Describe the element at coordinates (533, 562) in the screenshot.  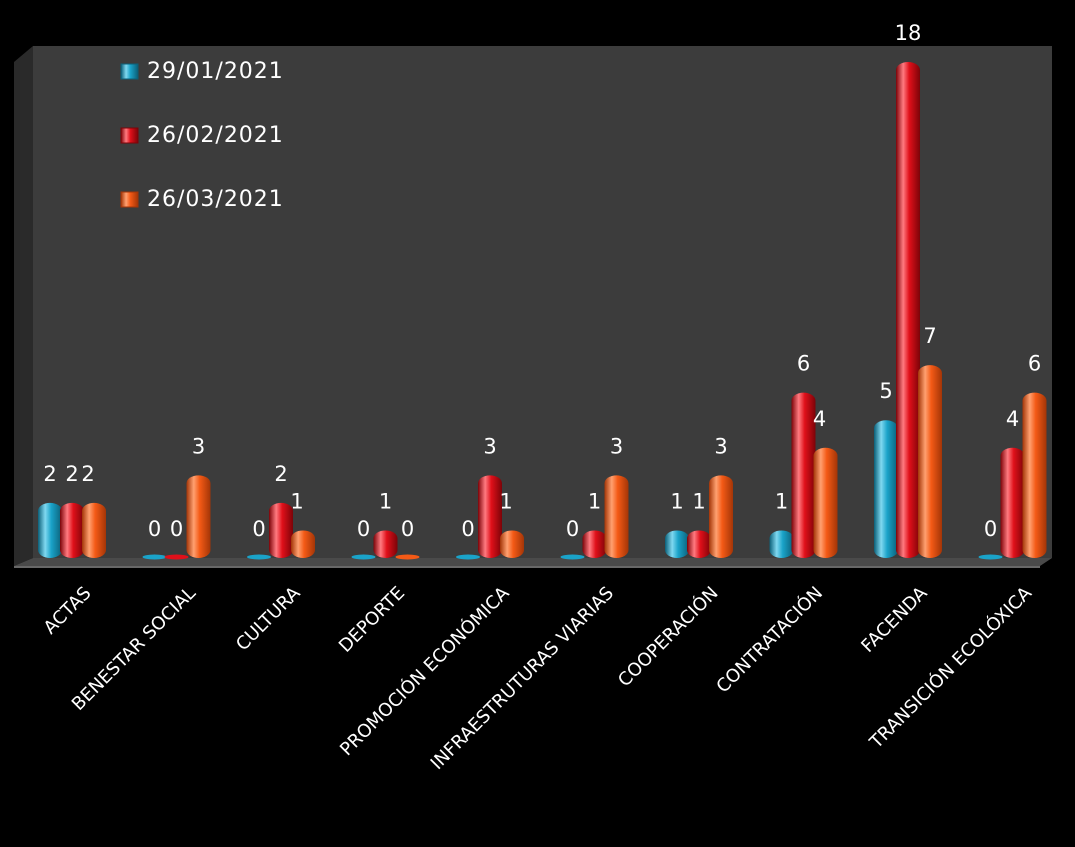
I see `floor` at that location.